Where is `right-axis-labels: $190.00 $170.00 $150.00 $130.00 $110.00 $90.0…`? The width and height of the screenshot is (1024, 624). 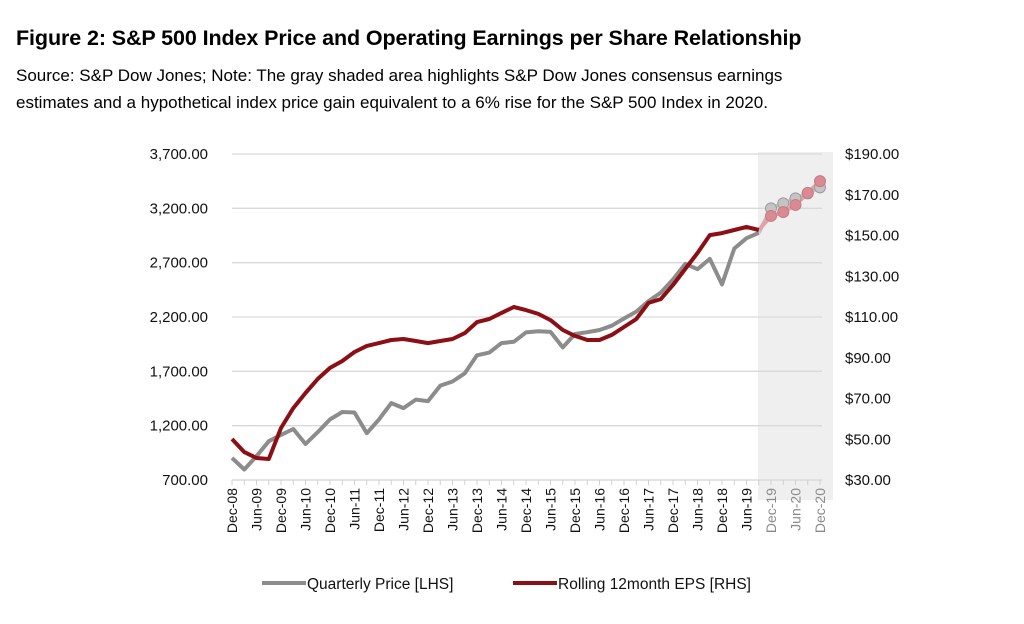
right-axis-labels: $190.00 $170.00 $150.00 $130.00 $110.00 $90.0… is located at coordinates (872, 317).